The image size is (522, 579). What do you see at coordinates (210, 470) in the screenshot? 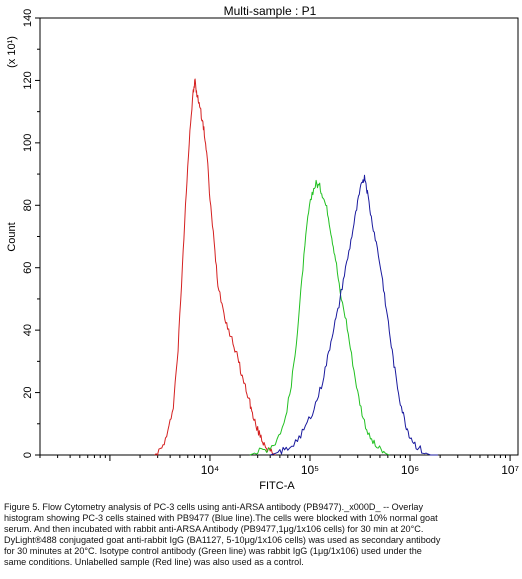
I see `x-tick-label: 10⁴` at bounding box center [210, 470].